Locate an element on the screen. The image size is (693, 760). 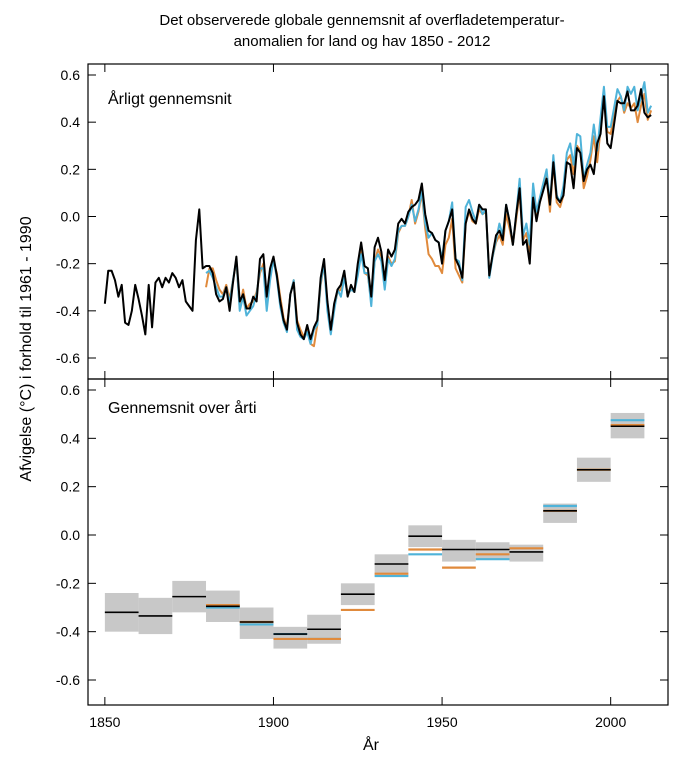
decadal-ytick-label: 0.4 is located at coordinates (71, 438).